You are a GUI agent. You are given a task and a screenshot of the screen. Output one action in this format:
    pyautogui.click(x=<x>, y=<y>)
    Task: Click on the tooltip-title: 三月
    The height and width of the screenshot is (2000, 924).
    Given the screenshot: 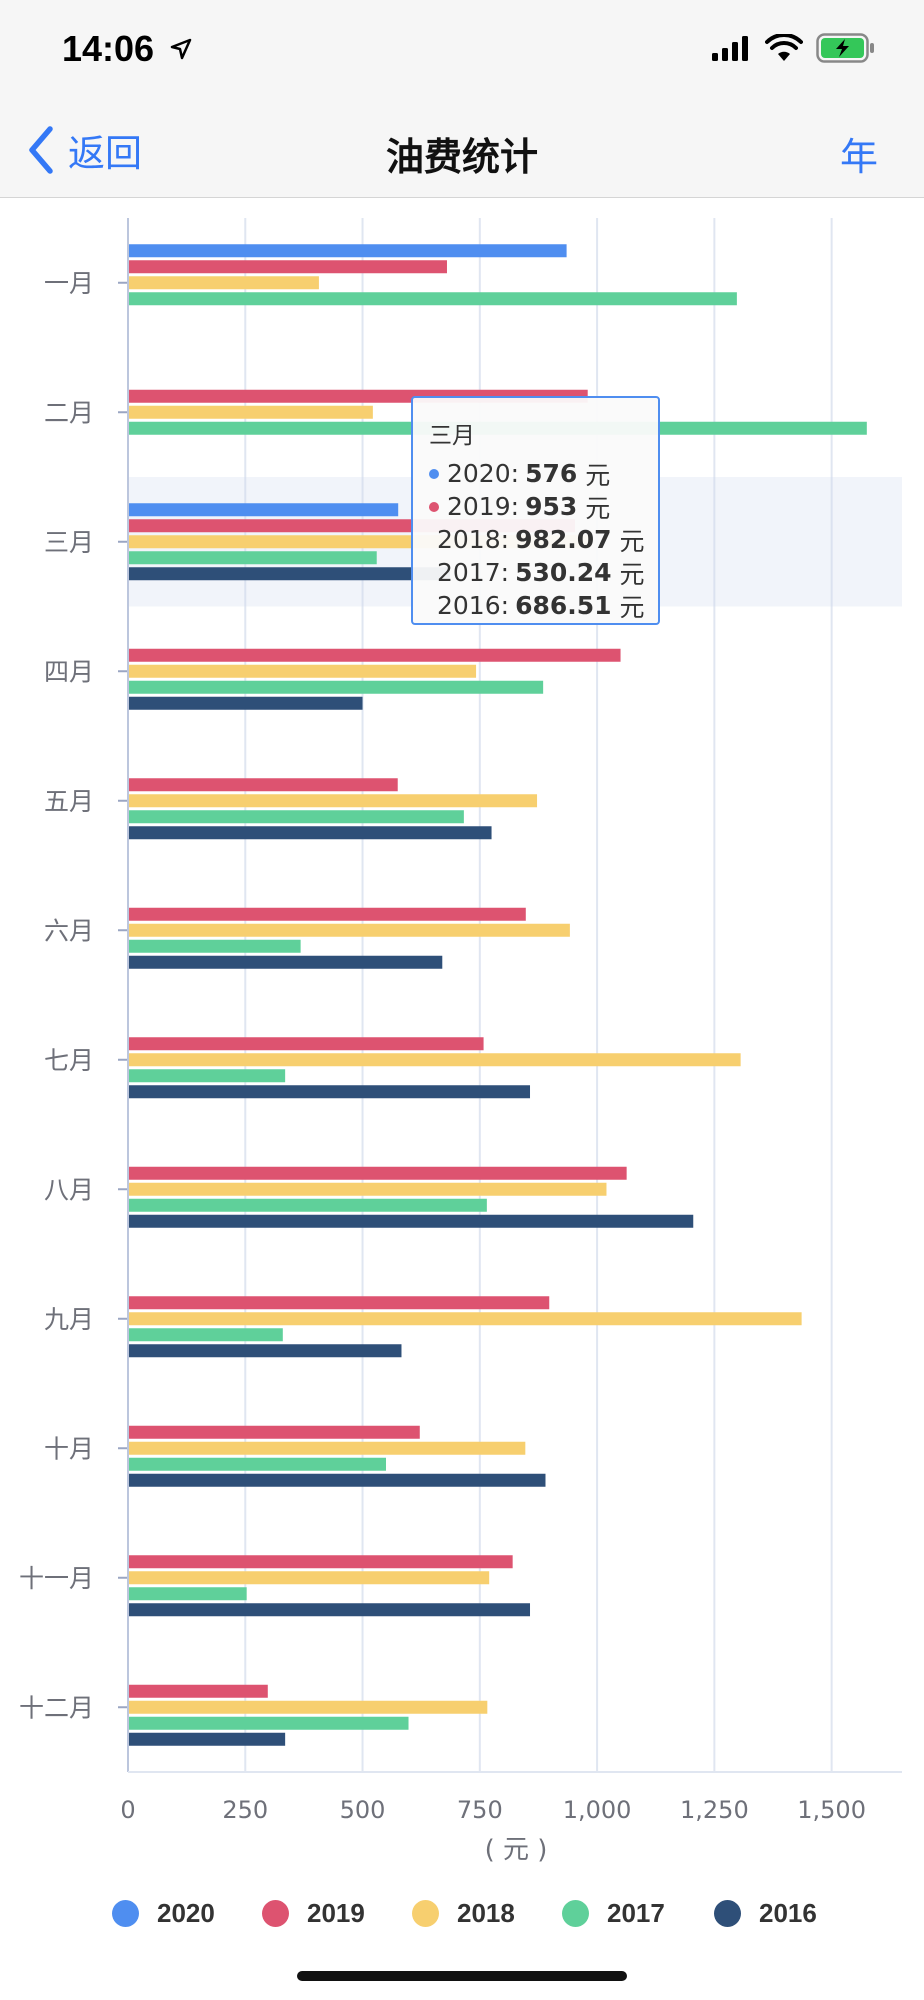 What is the action you would take?
    pyautogui.click(x=452, y=436)
    